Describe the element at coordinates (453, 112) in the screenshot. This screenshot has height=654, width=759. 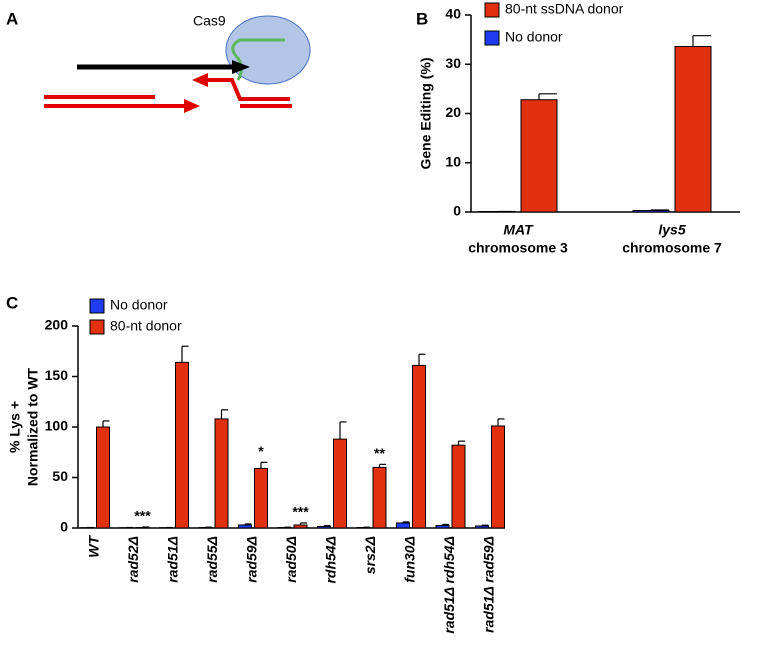
I see `y-tick-label: 20` at that location.